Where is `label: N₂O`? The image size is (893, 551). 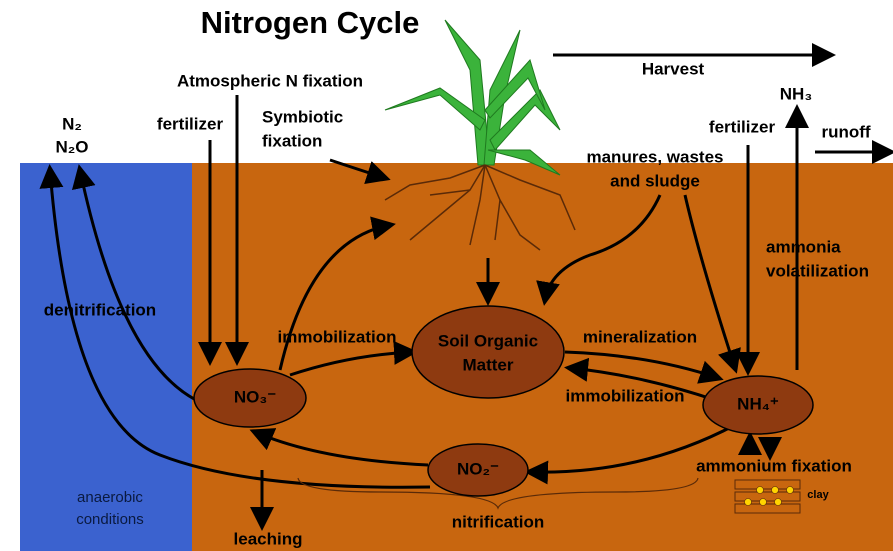 label: N₂O is located at coordinates (71, 146).